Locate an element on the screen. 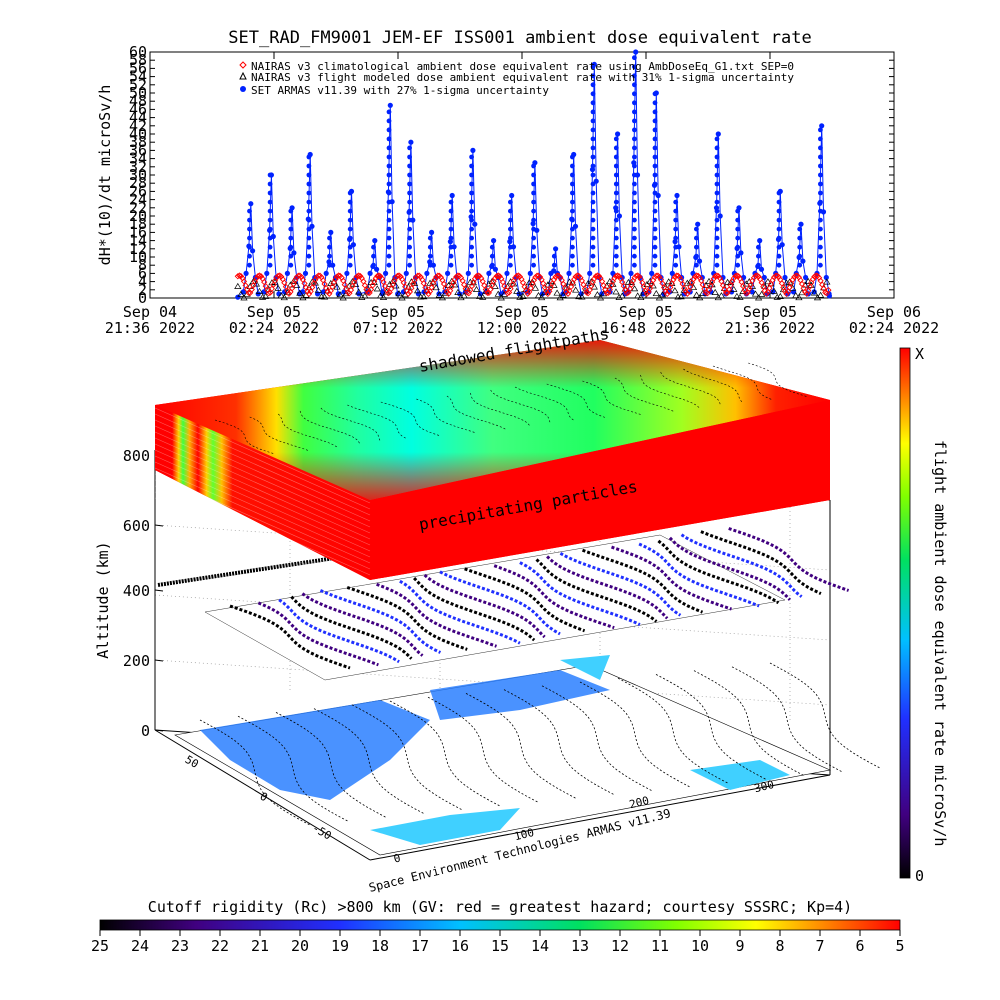 Image resolution: width=1000 pixels, height=1000 pixels. y-tick-label: 18 is located at coordinates (138, 224).